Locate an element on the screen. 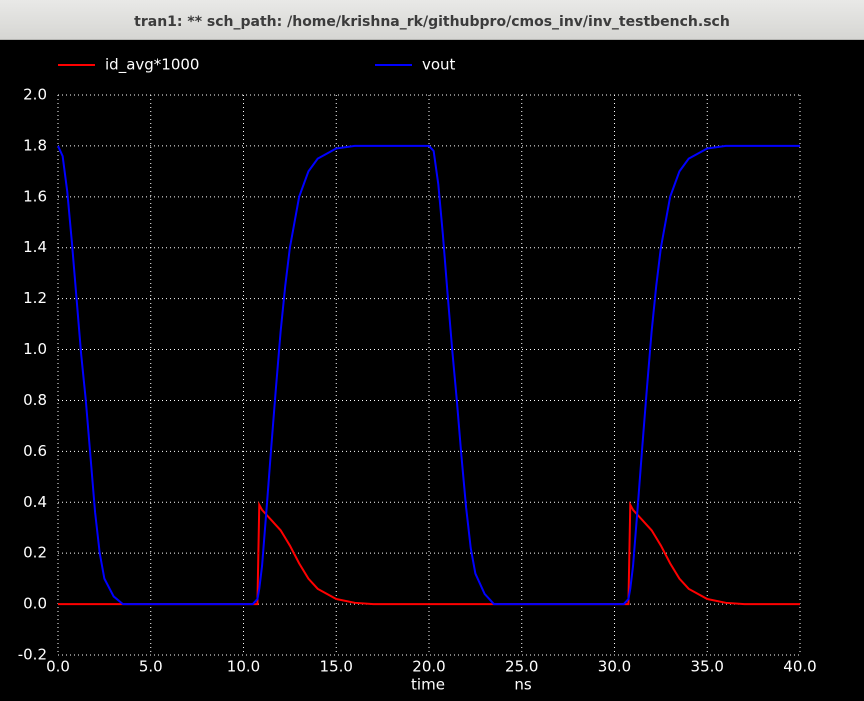 The height and width of the screenshot is (701, 864). x-tick-label: 40.0 is located at coordinates (799, 667).